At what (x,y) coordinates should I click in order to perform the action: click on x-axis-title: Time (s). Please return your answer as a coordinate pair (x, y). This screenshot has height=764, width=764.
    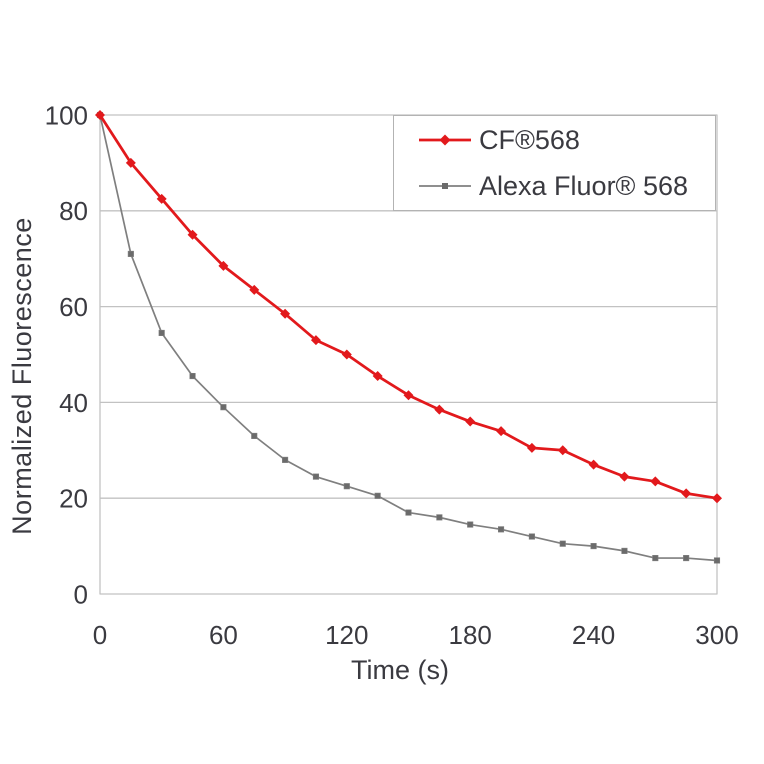
    Looking at the image, I should click on (400, 670).